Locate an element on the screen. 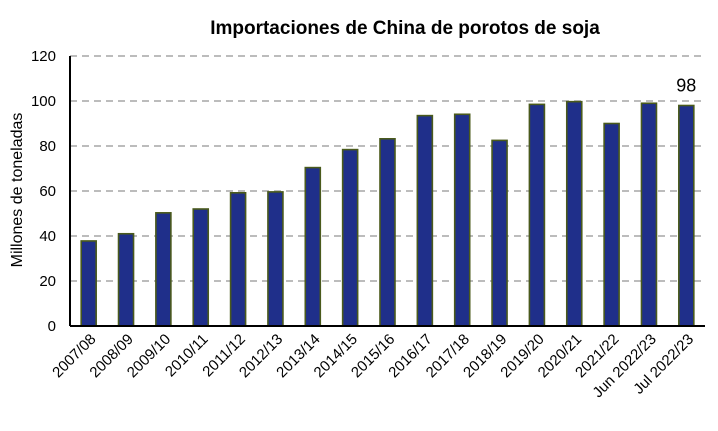 The height and width of the screenshot is (431, 718). data-label: 98 is located at coordinates (686, 86).